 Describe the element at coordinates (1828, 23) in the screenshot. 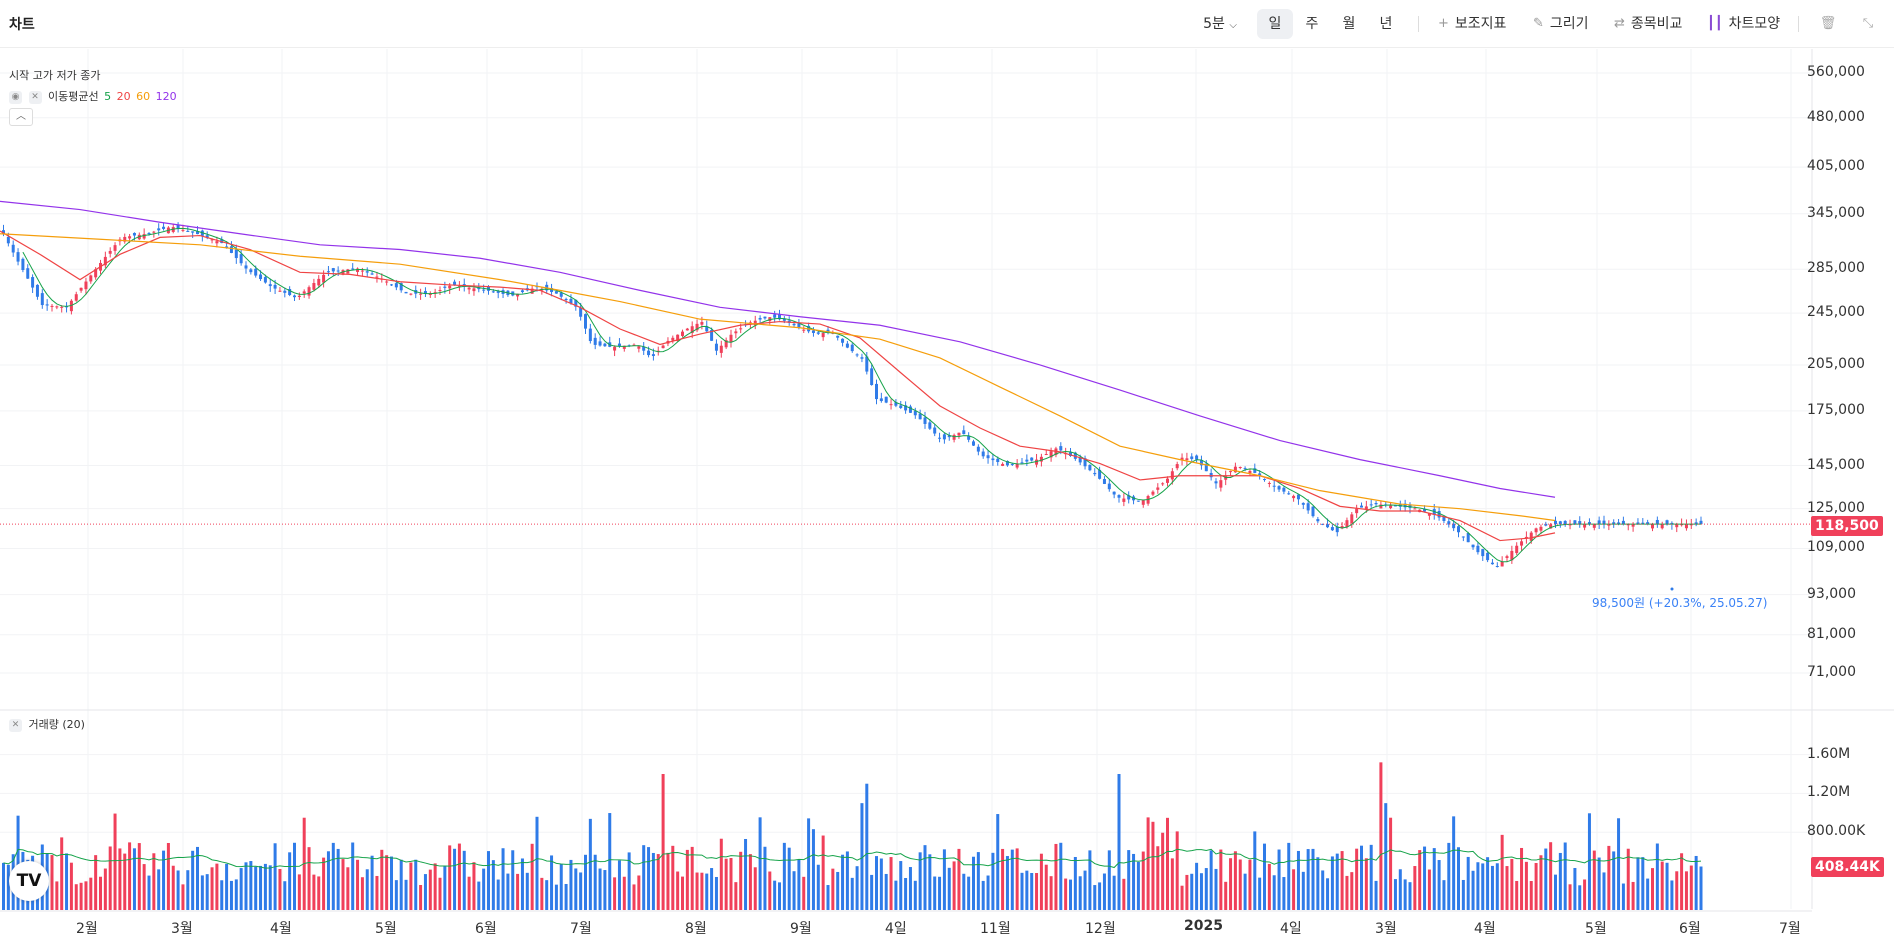

I see `trash-icon: 🗑` at that location.